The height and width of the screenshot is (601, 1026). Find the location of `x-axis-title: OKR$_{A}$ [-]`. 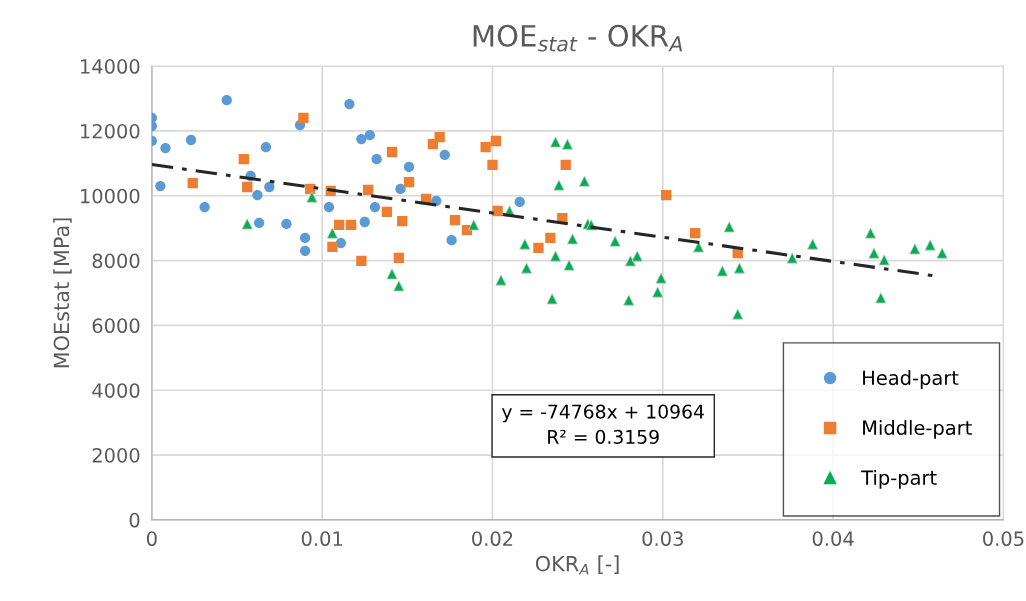

x-axis-title: OKR$_{A}$ [-] is located at coordinates (577, 565).